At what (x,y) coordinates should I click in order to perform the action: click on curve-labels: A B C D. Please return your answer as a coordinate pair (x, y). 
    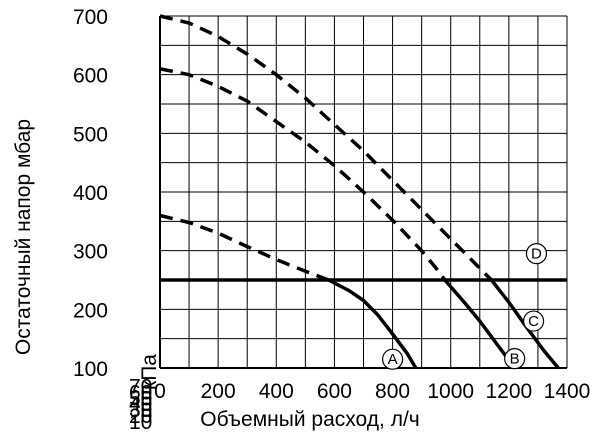
    Looking at the image, I should click on (464, 306).